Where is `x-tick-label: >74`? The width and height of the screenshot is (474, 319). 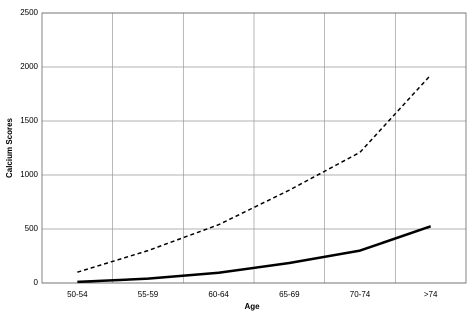 x-tick-label: >74 is located at coordinates (431, 294).